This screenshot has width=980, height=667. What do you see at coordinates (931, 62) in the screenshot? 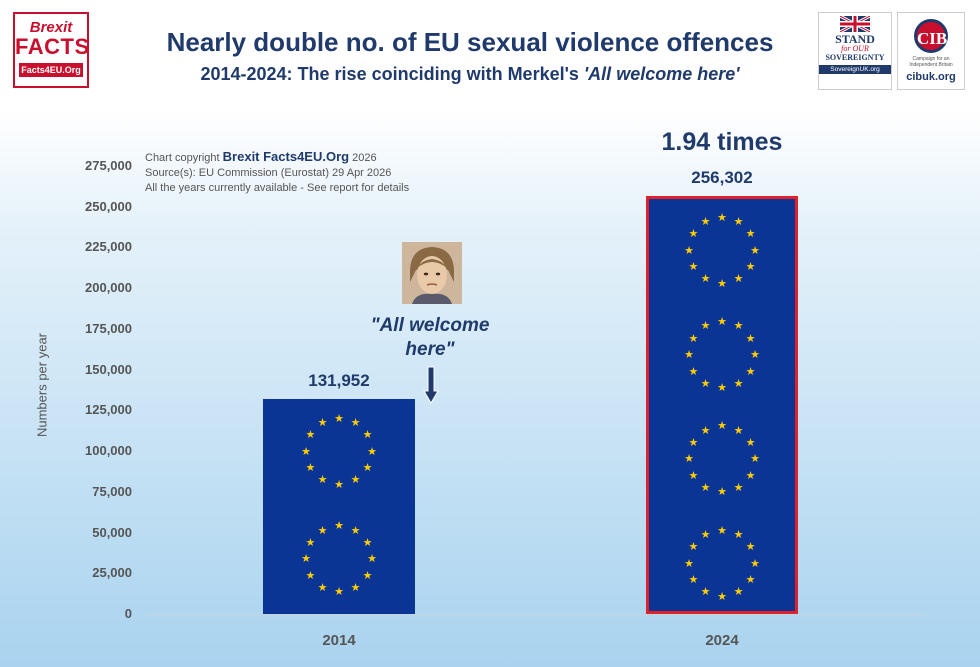
I see `cib-tagline: Campaign for an Independent Britain` at bounding box center [931, 62].